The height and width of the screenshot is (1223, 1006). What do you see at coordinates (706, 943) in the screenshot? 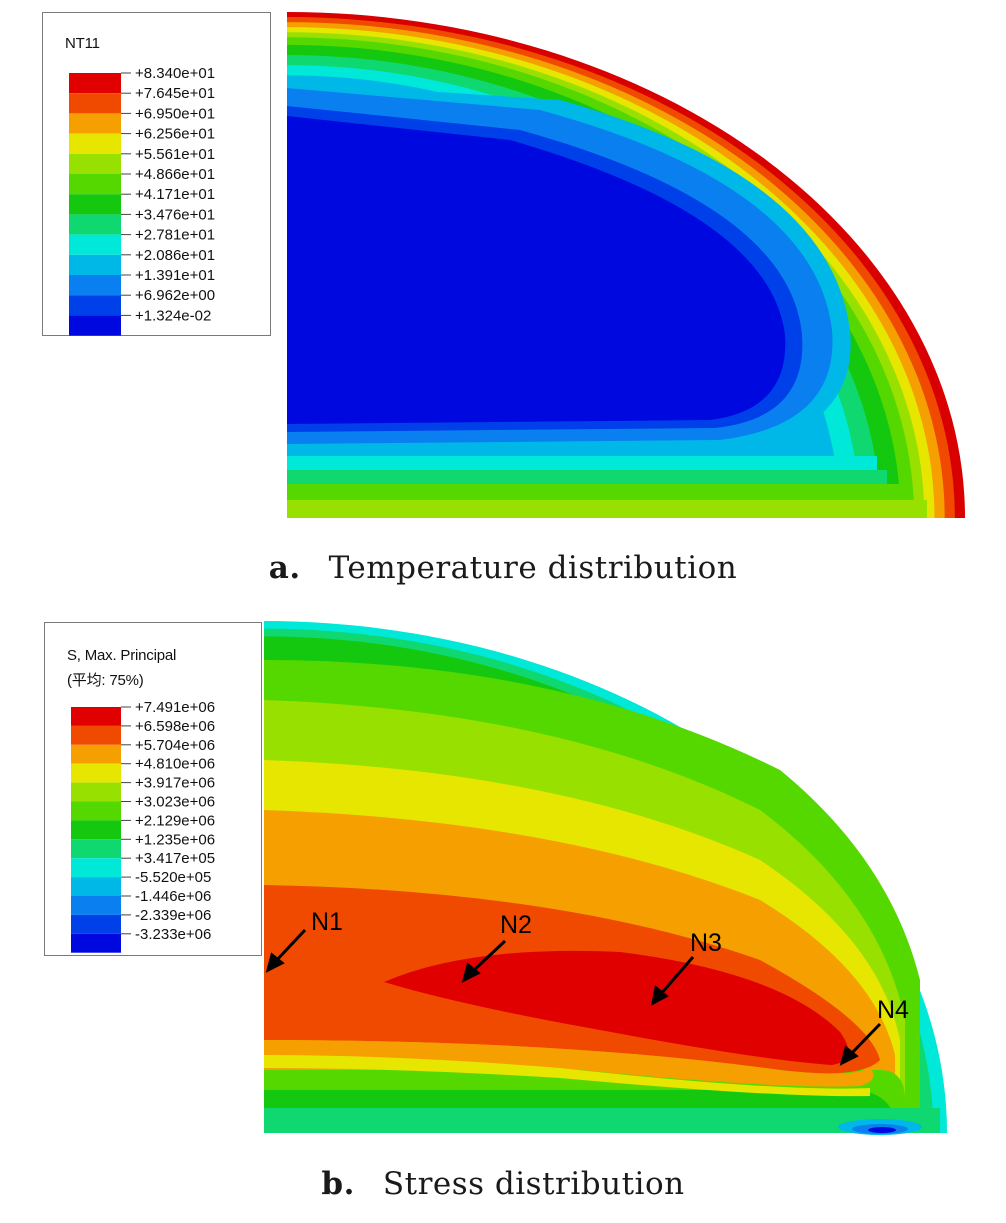
I see `n3-label: N3` at bounding box center [706, 943].